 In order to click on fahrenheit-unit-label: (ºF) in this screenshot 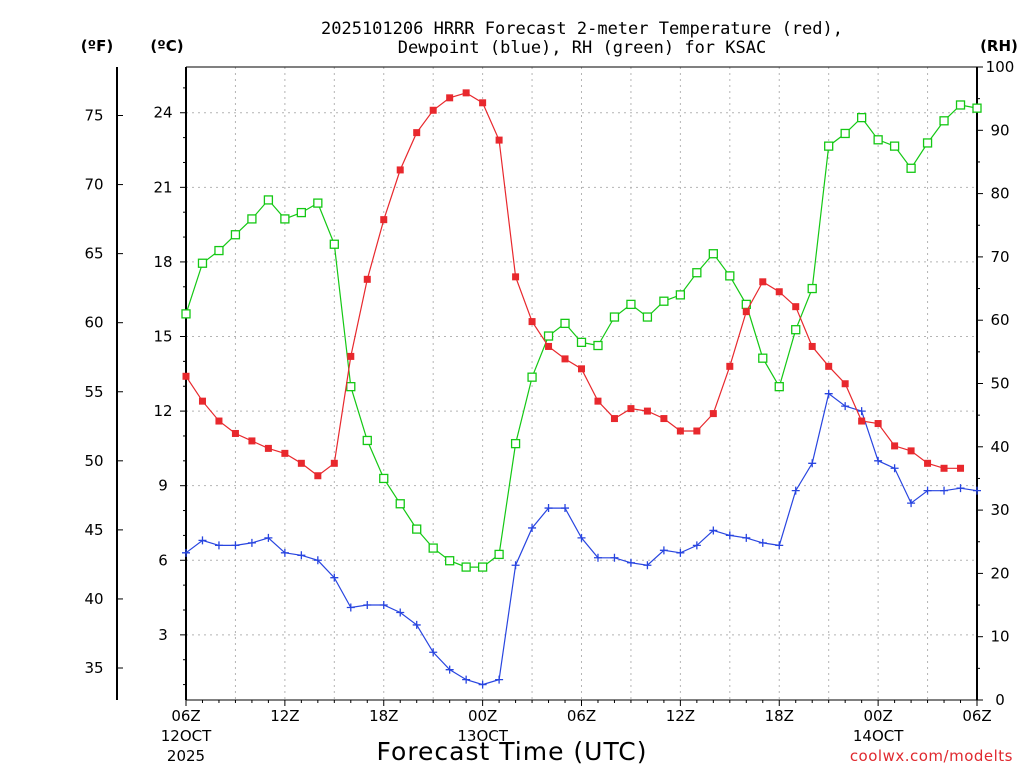, I will do `click(97, 46)`.